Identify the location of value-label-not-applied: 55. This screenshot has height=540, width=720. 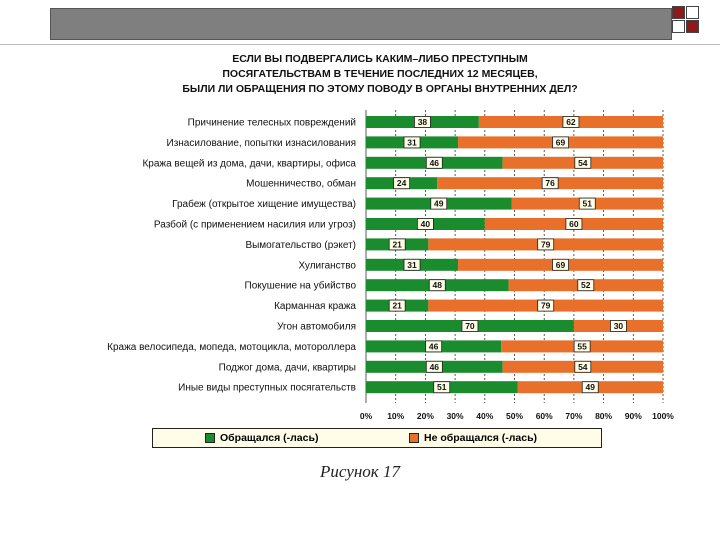
(582, 346).